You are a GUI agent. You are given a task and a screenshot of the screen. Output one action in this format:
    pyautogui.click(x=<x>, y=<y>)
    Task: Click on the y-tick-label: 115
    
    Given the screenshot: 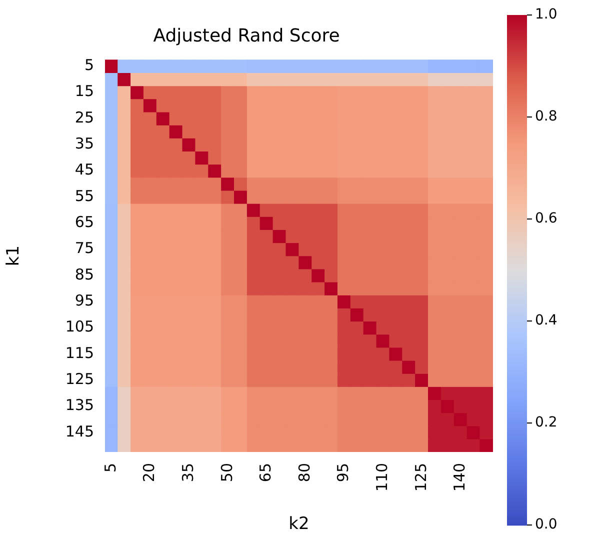 What is the action you would take?
    pyautogui.click(x=79, y=353)
    